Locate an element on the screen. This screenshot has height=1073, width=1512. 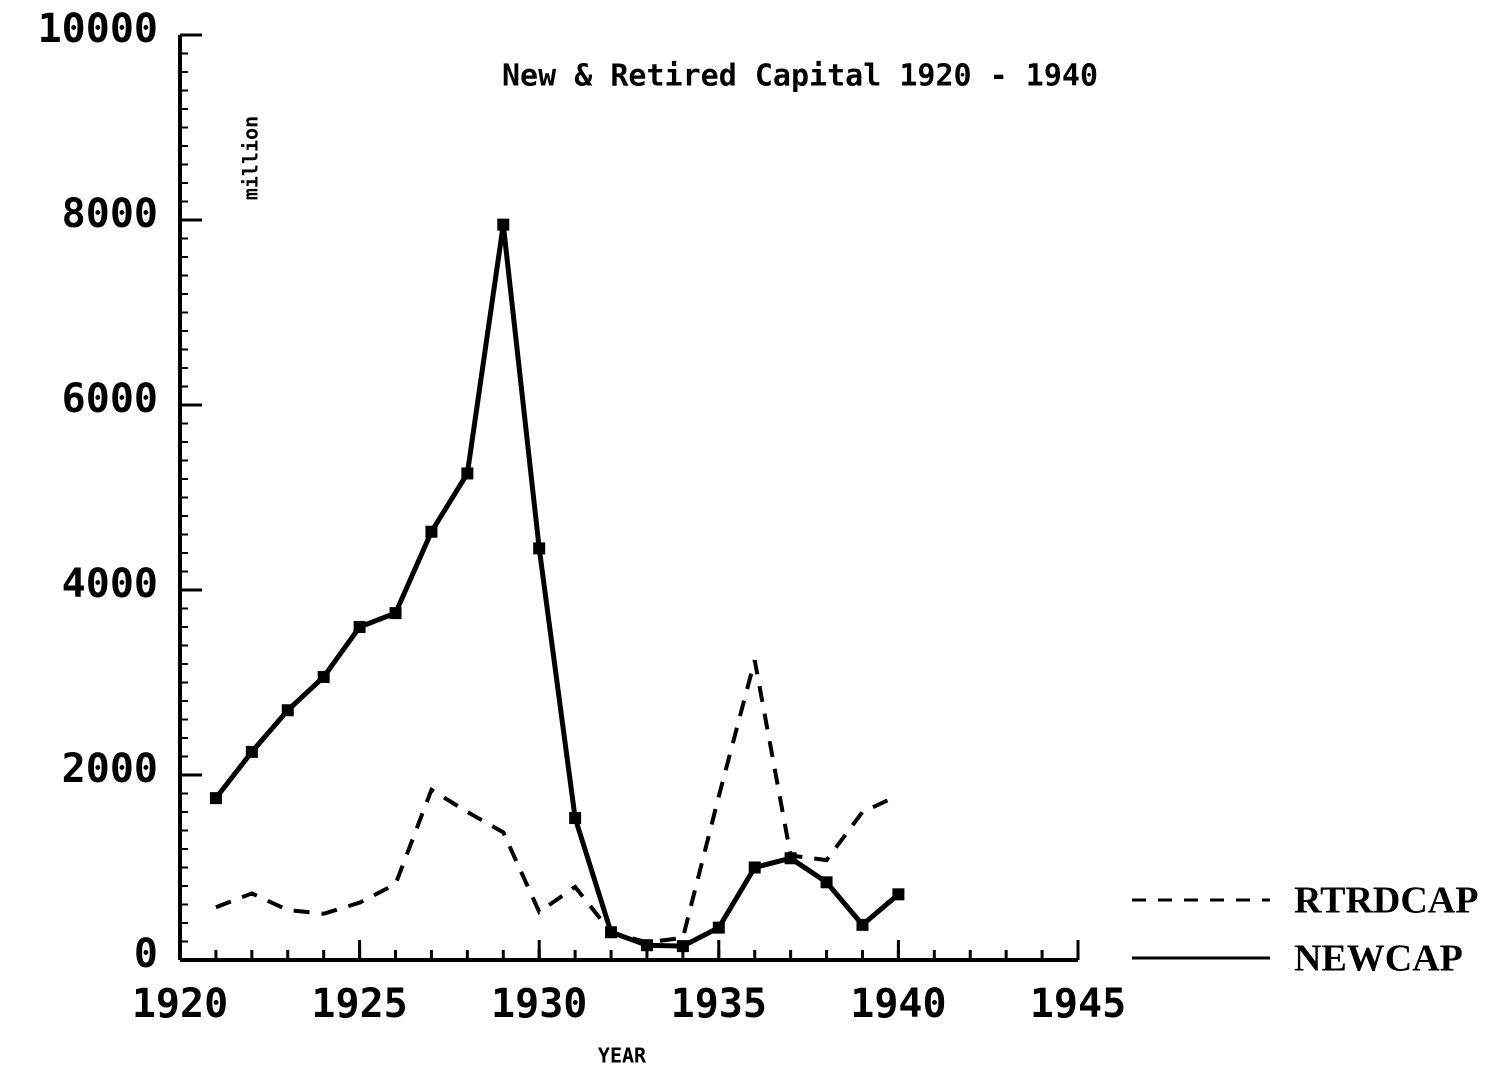
y-tick-label: 10000 is located at coordinates (98, 29).